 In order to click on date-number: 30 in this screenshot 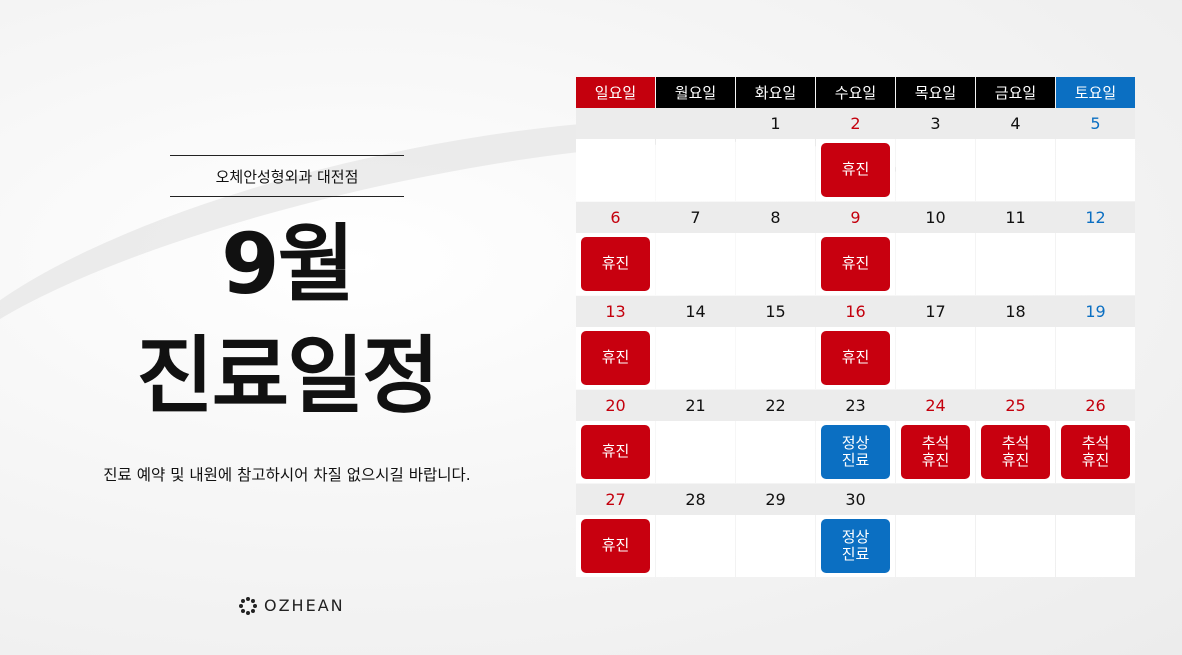, I will do `click(855, 499)`.